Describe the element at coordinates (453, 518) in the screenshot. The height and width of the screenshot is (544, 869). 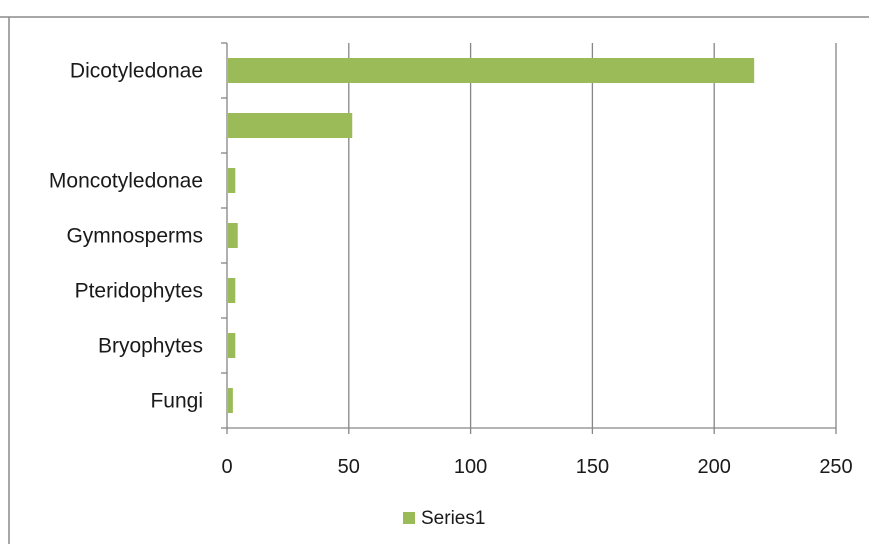
I see `legend-label: Series1` at that location.